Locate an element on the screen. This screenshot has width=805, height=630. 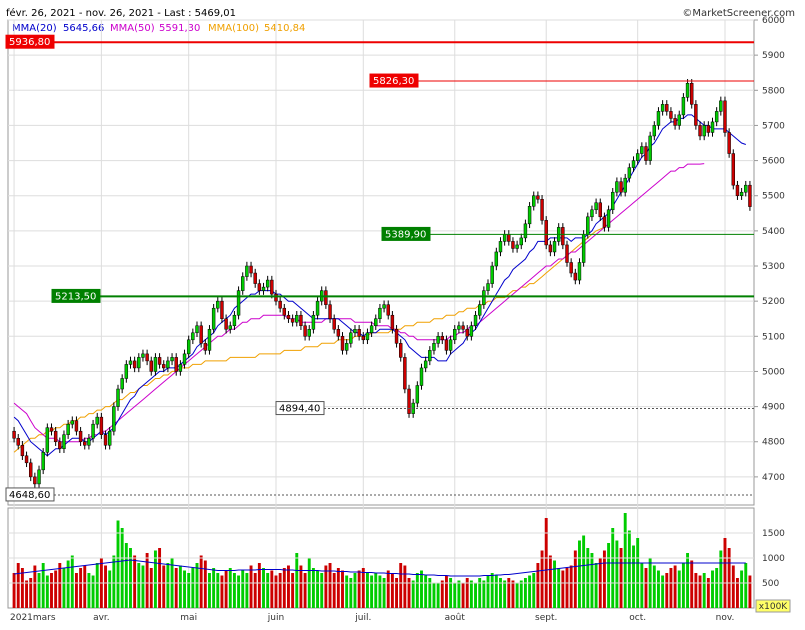
price-tick-label: 5700 is located at coordinates (773, 126).